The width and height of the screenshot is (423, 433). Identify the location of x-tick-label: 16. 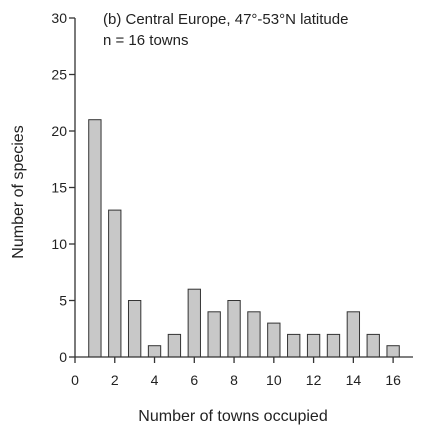
(393, 380).